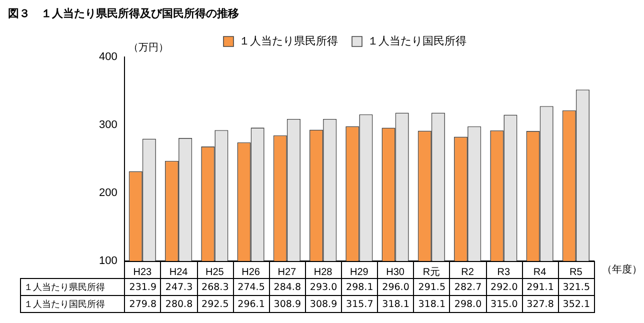 Image resolution: width=644 pixels, height=323 pixels. What do you see at coordinates (576, 272) in the screenshot?
I see `x-tick-label: R5` at bounding box center [576, 272].